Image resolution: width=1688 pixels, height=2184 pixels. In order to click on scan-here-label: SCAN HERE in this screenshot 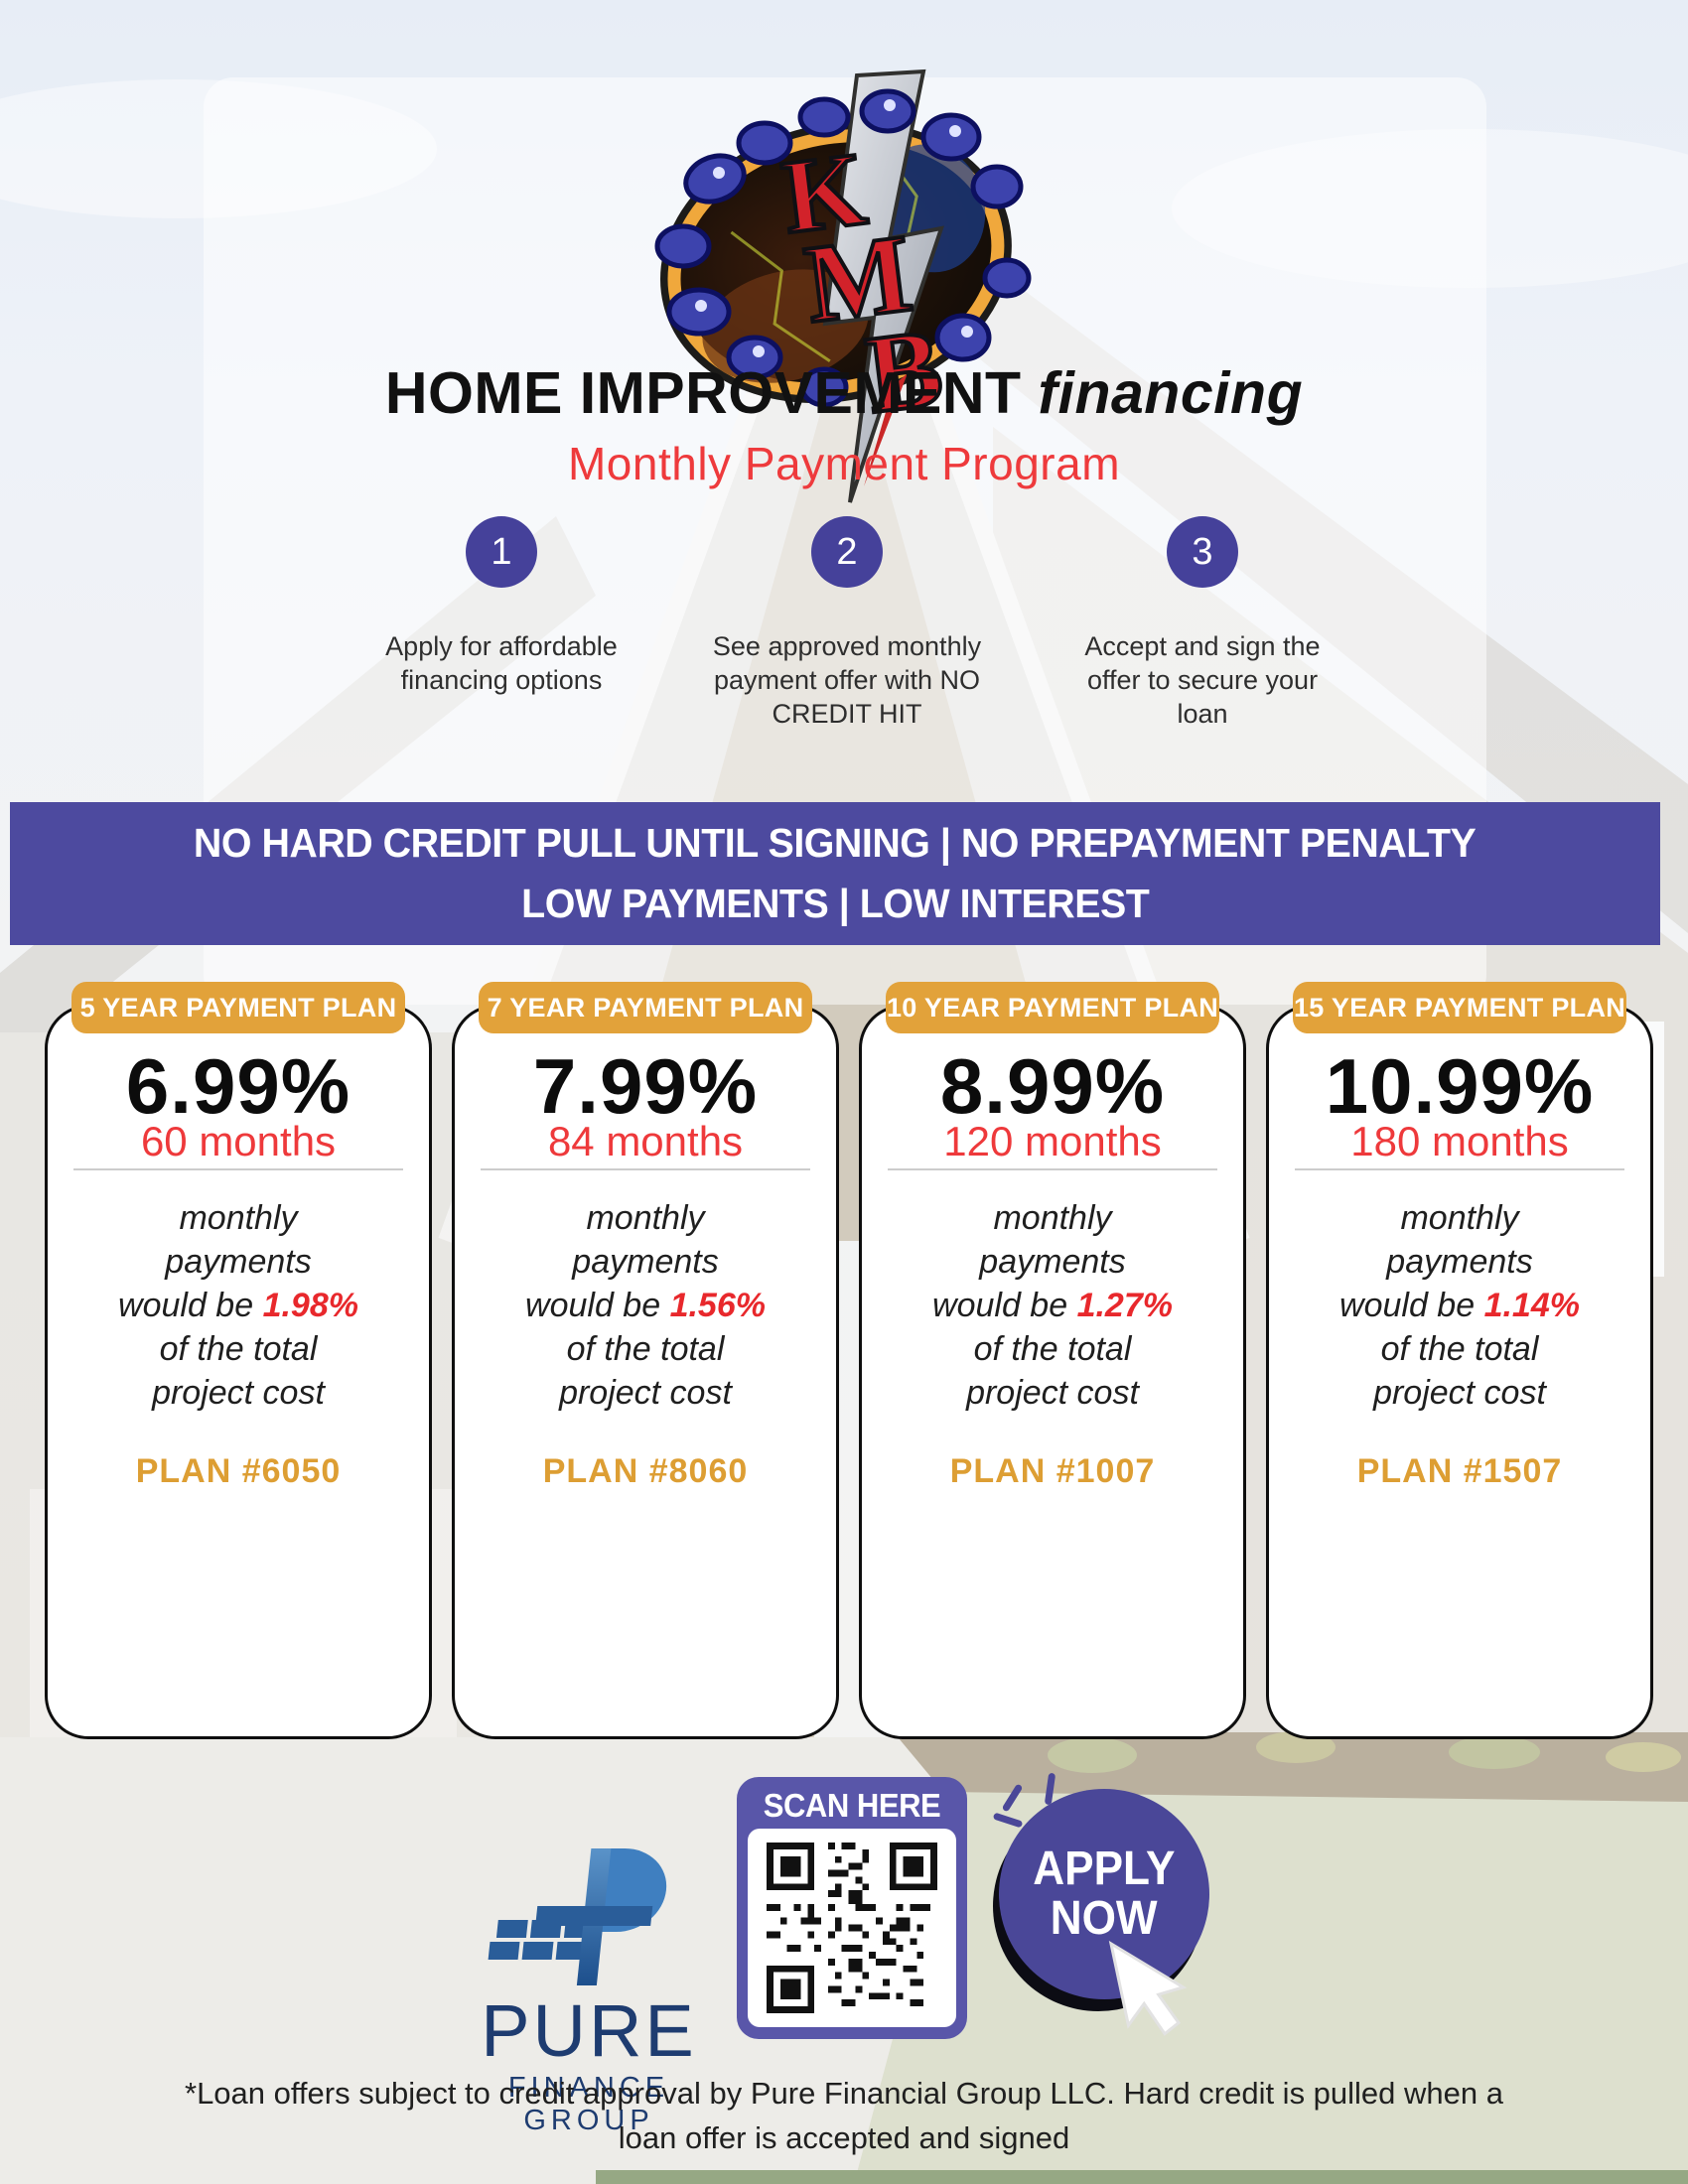, I will do `click(852, 1805)`.